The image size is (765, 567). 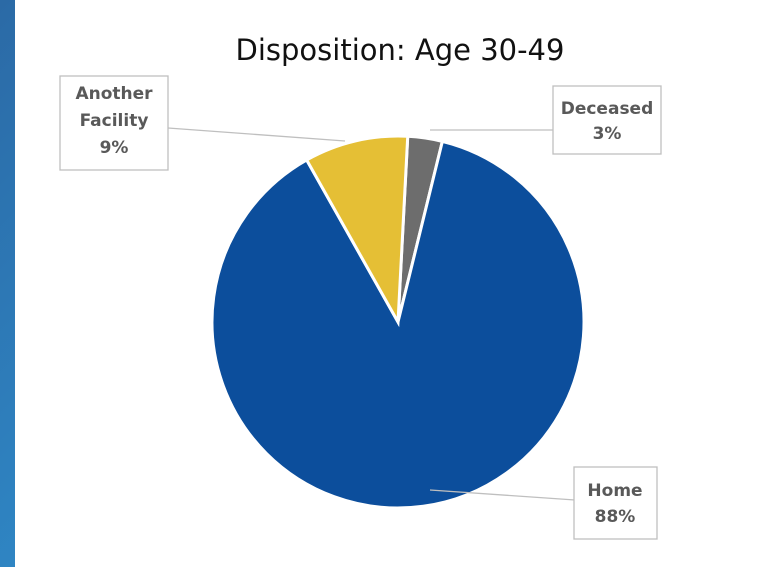 I want to click on data-label-deceased: Deceased 3%, so click(x=607, y=120).